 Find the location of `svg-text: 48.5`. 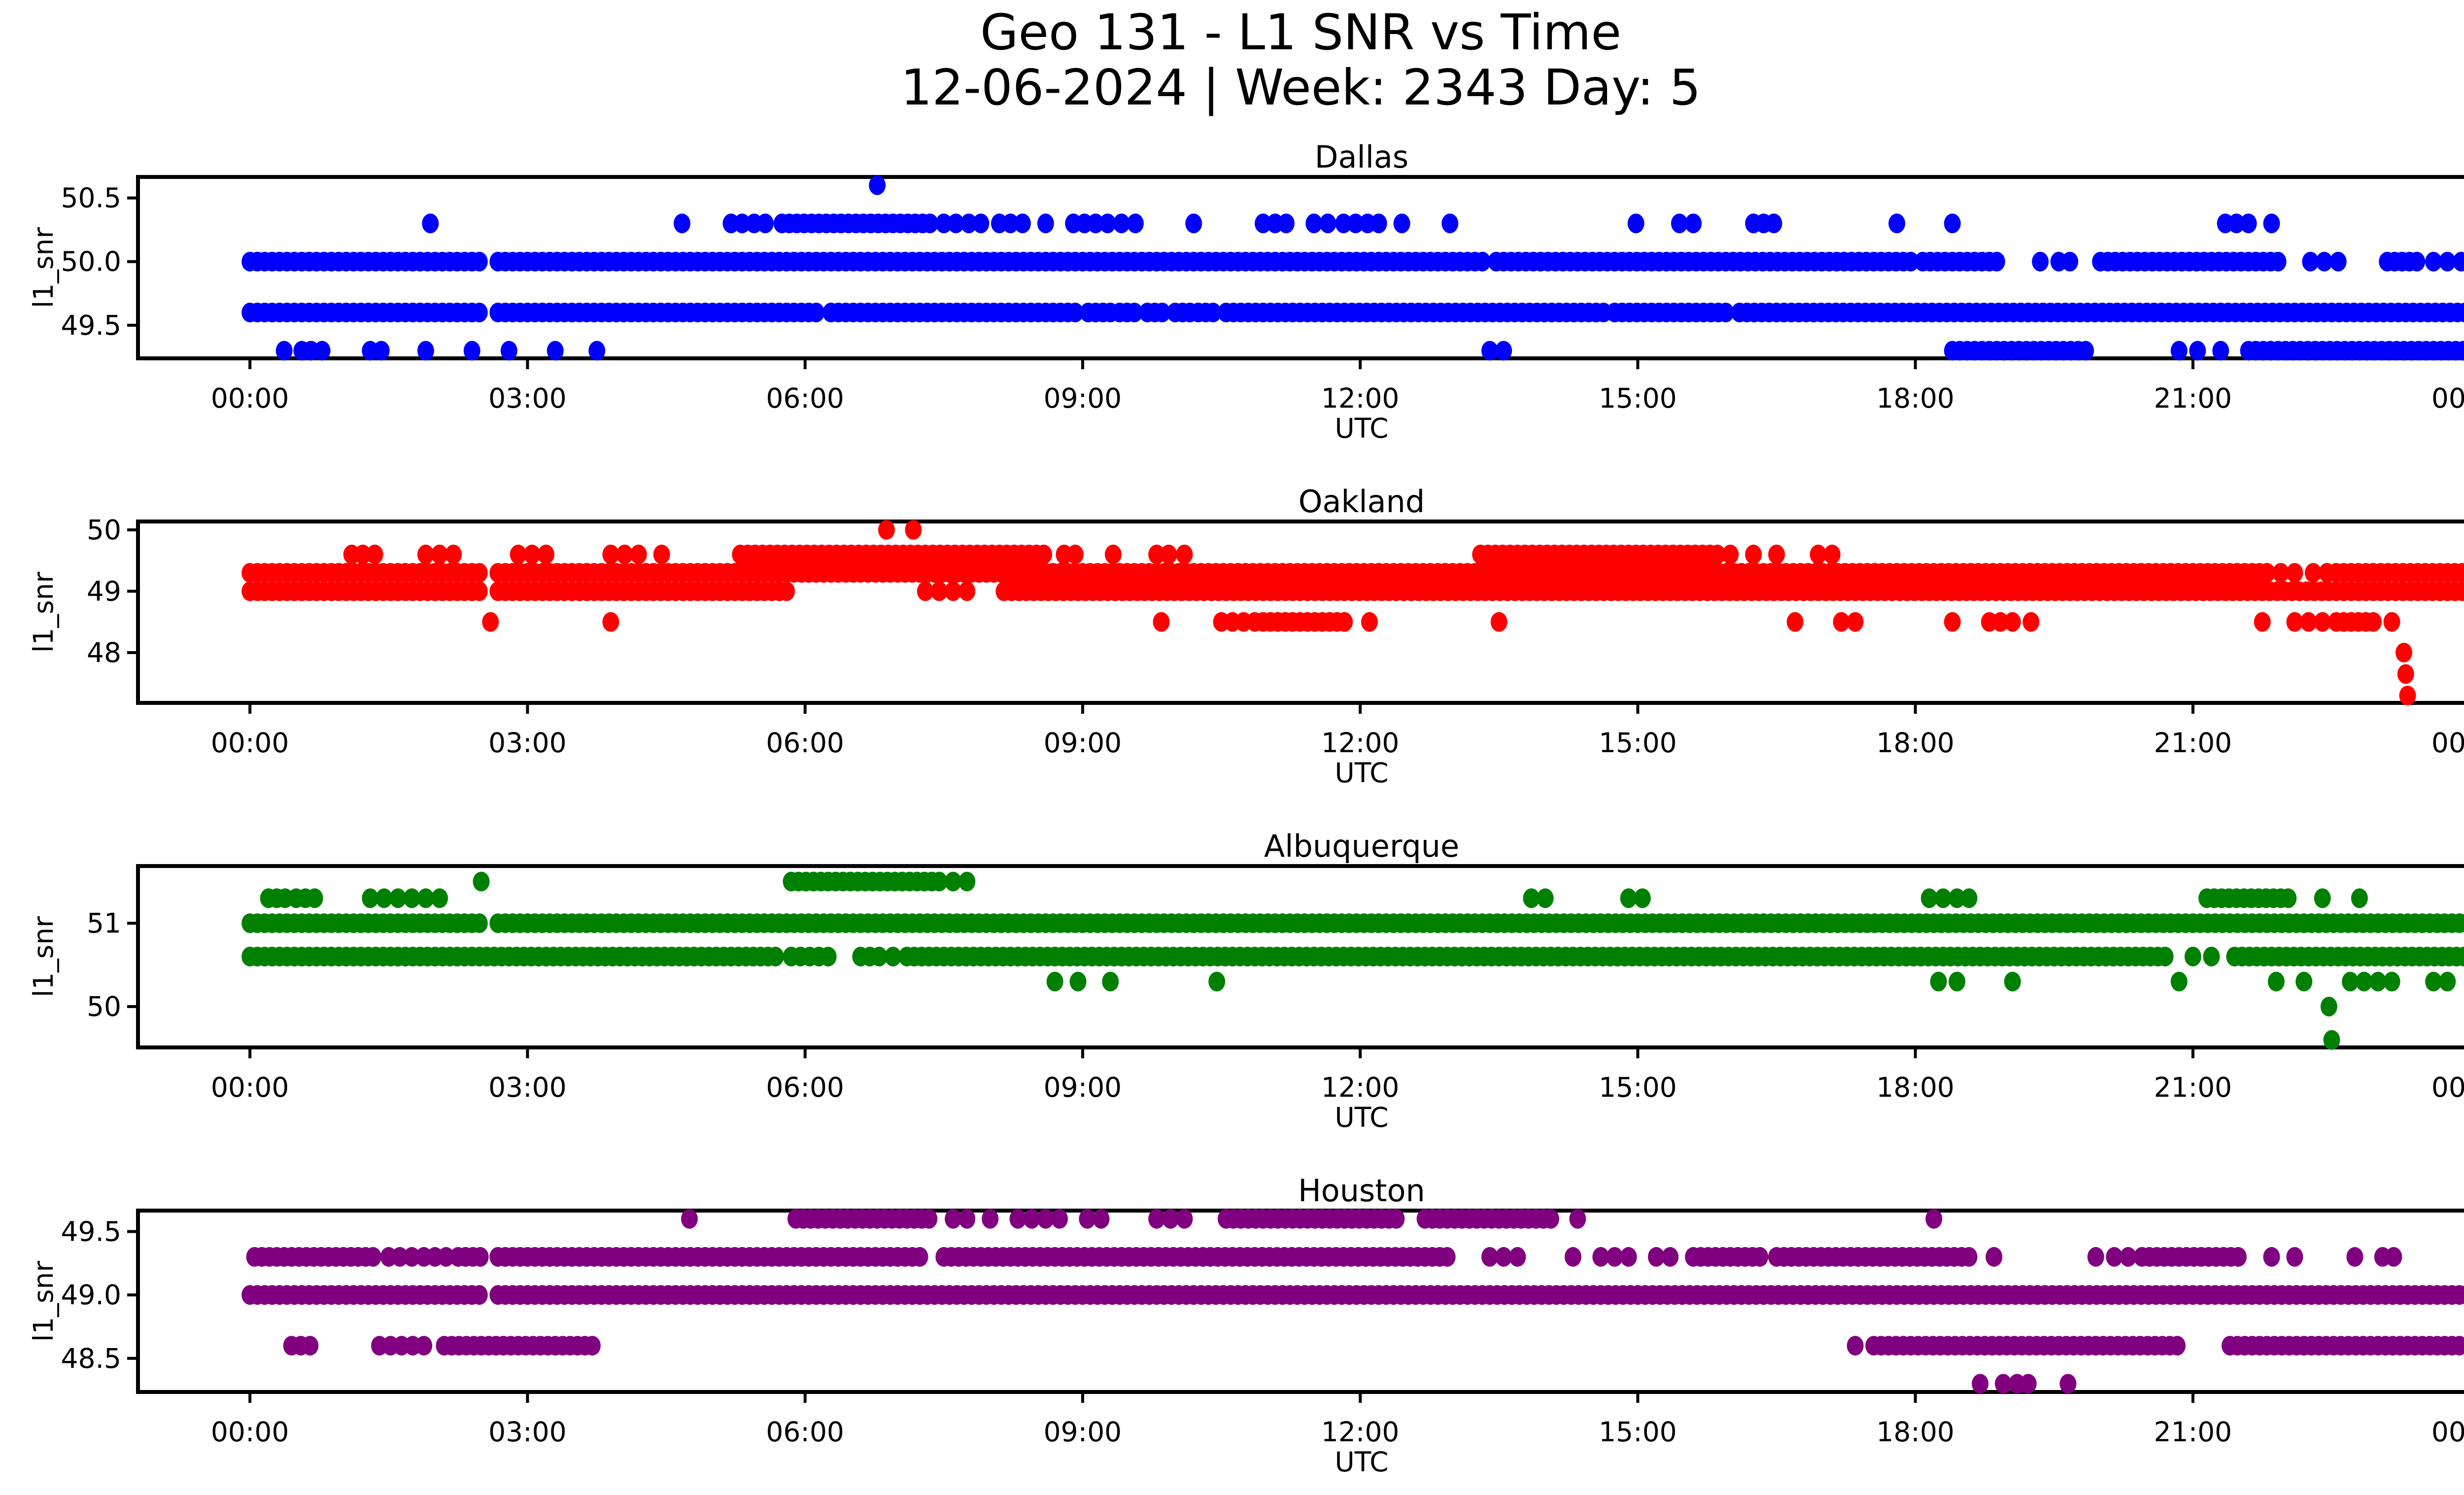

svg-text: 48.5 is located at coordinates (91, 1358).